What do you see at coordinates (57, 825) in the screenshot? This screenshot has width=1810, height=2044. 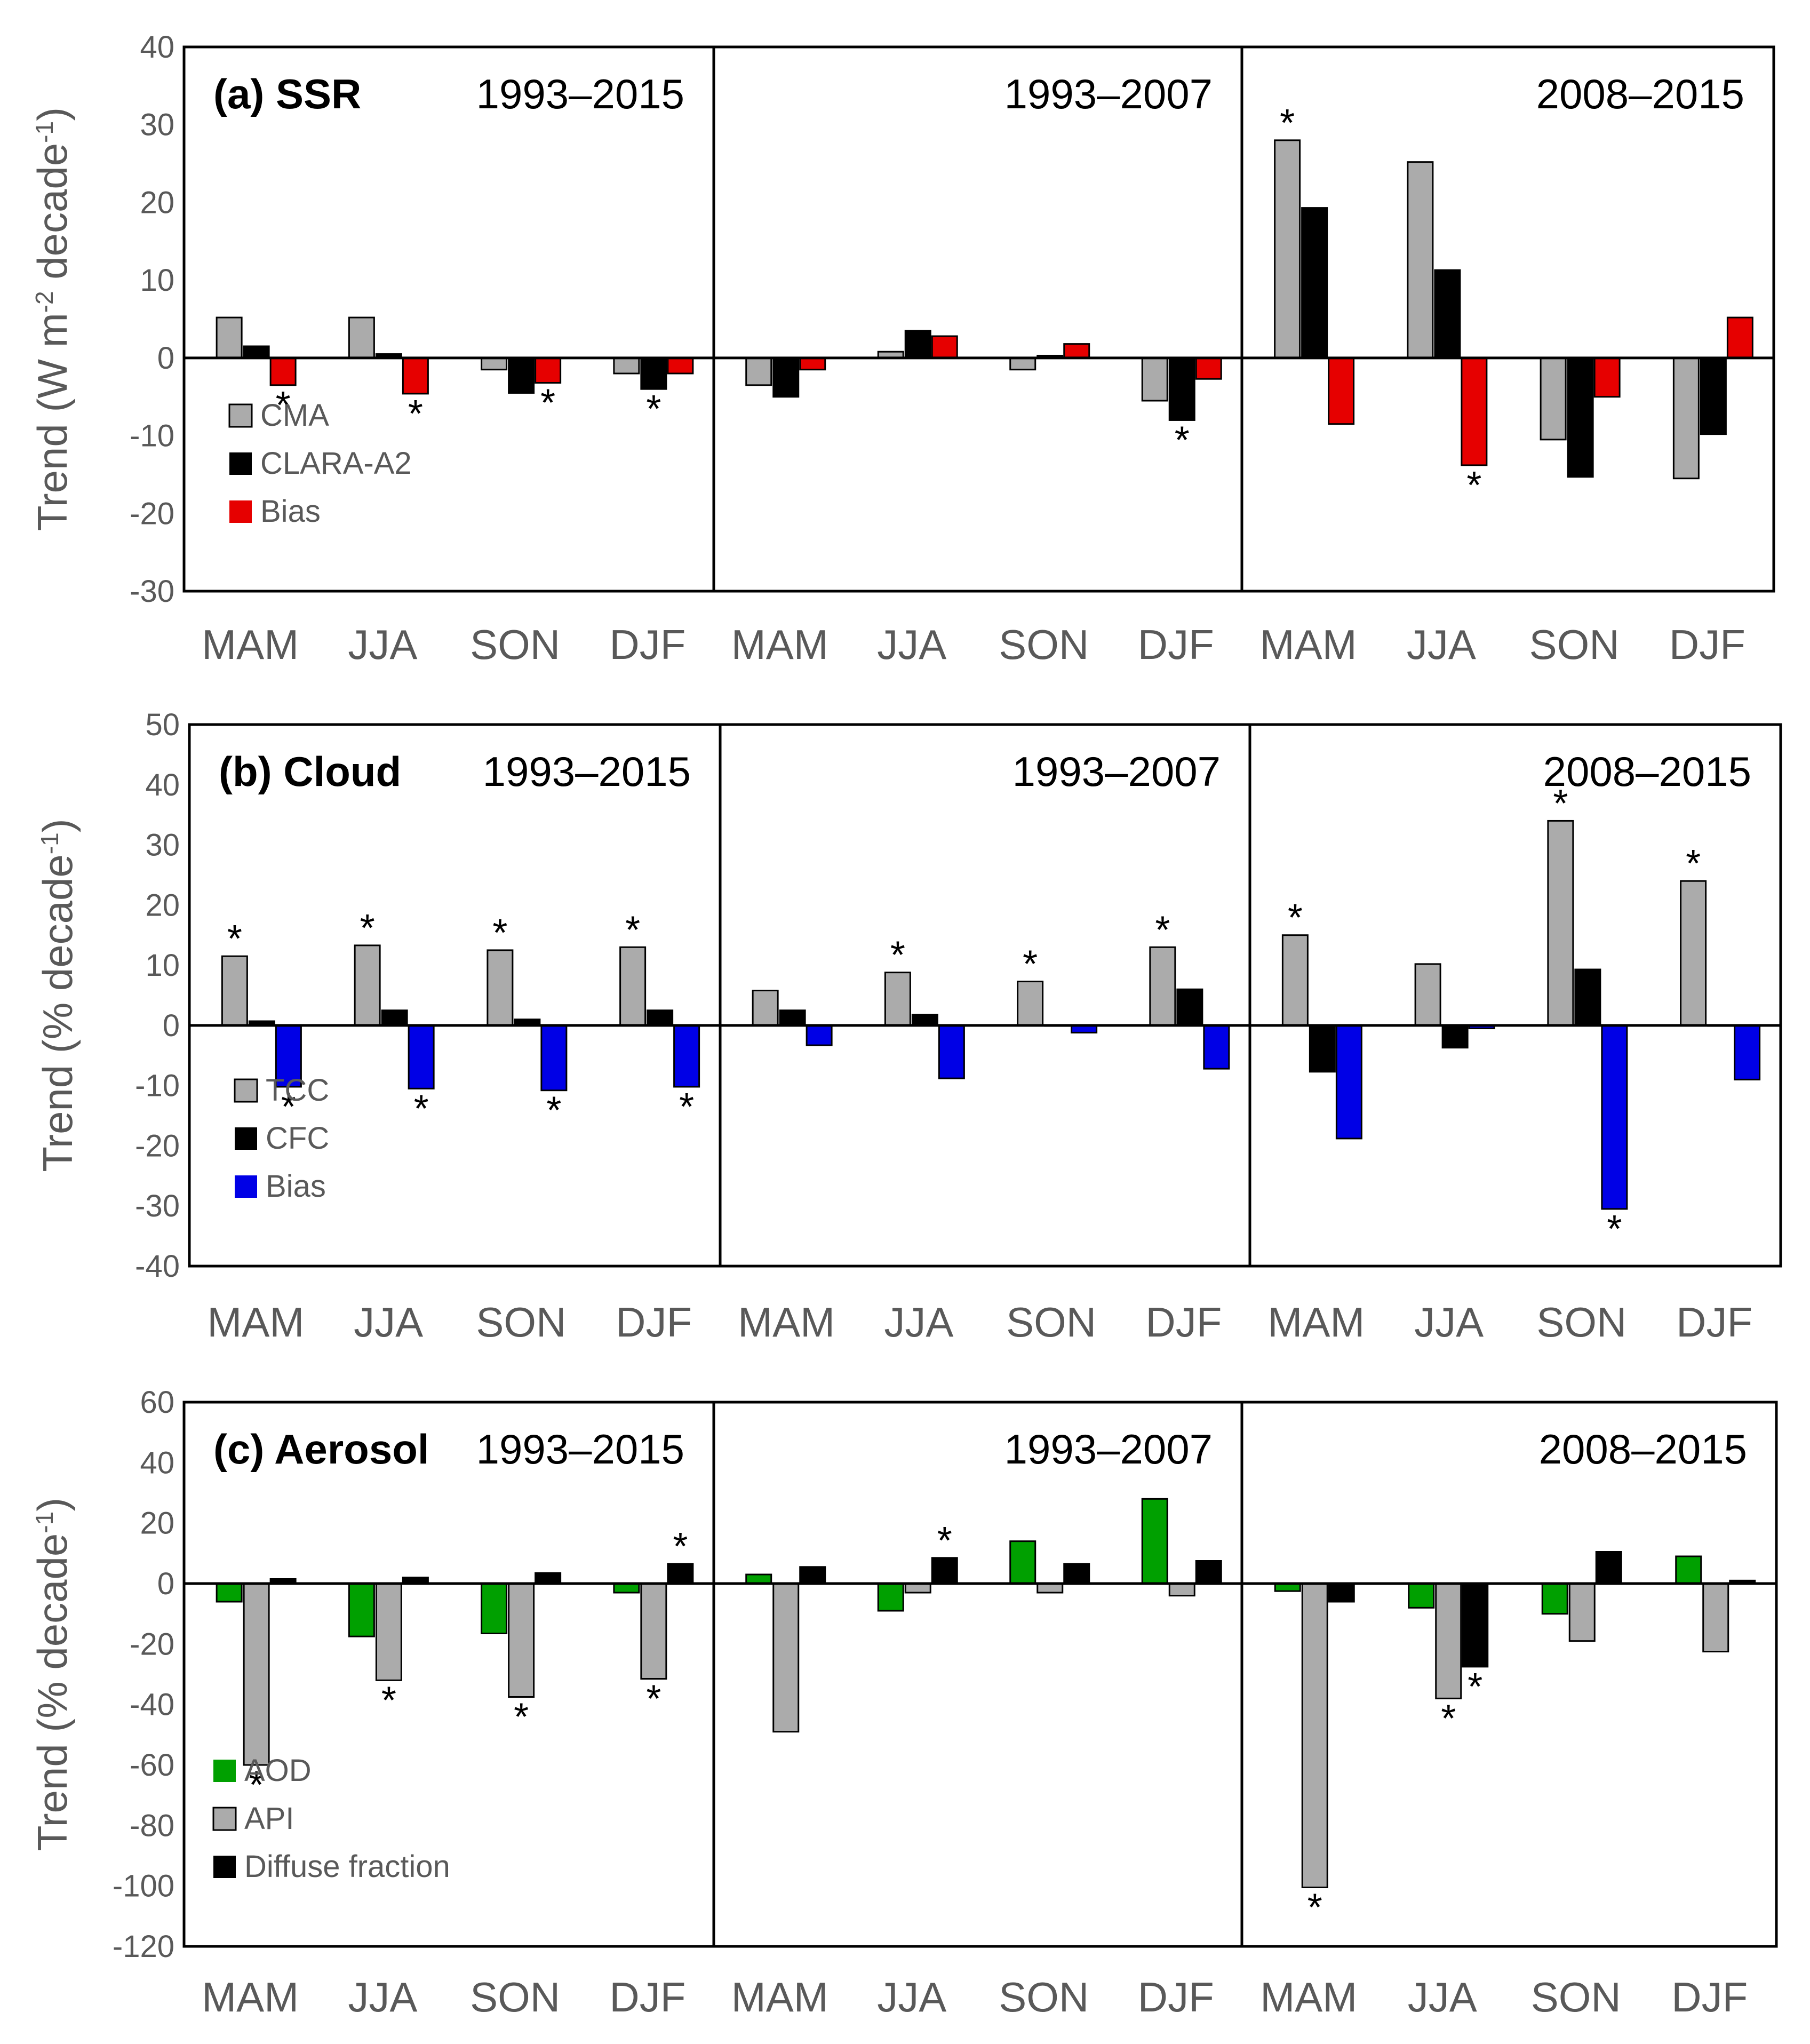 I see `y-axis-label-part: )` at bounding box center [57, 825].